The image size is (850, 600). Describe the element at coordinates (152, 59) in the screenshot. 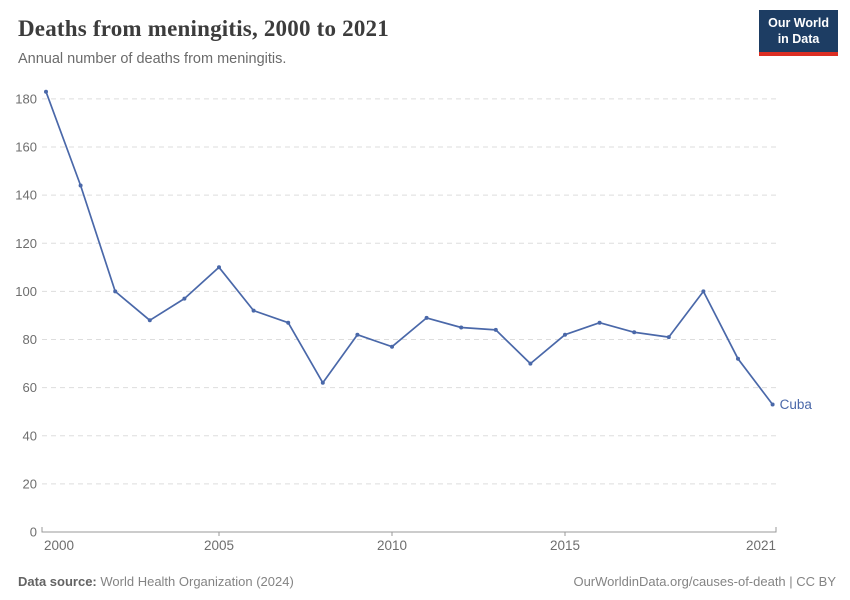

I see `chart-subtitle: Annual number of deaths from meningitis.` at that location.